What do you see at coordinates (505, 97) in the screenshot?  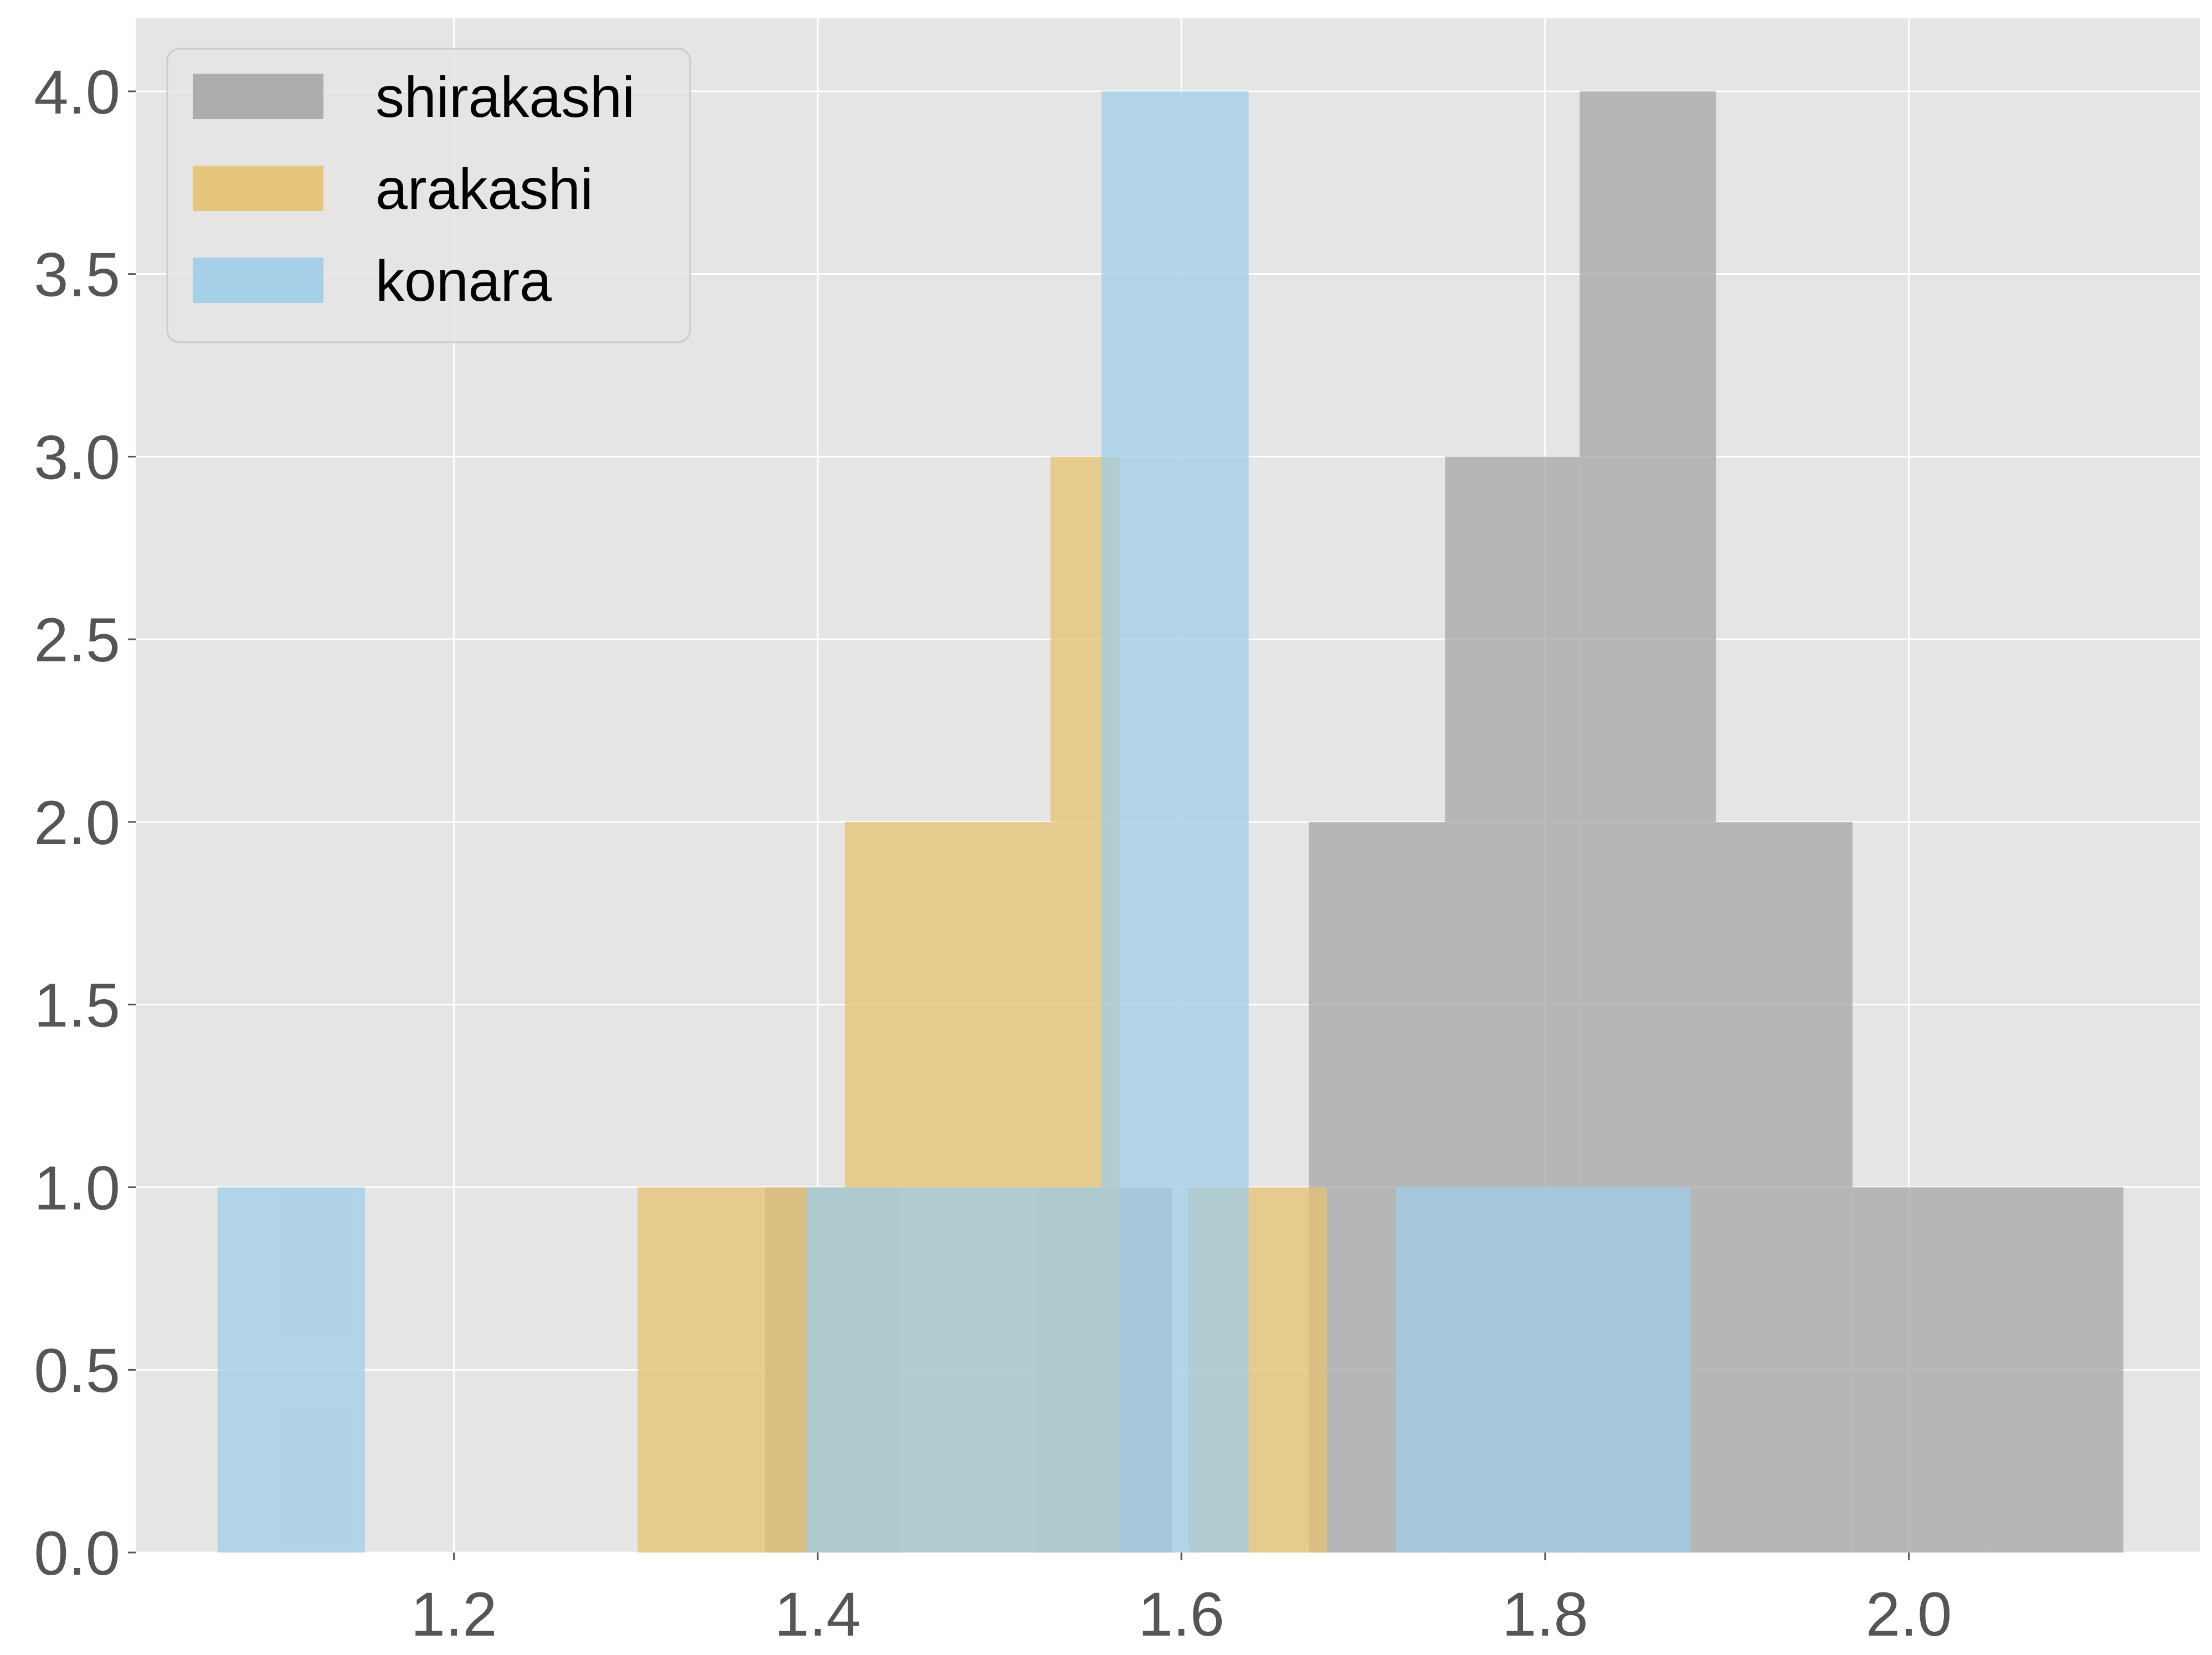 I see `legend-label-shirakashi: shirakashi` at bounding box center [505, 97].